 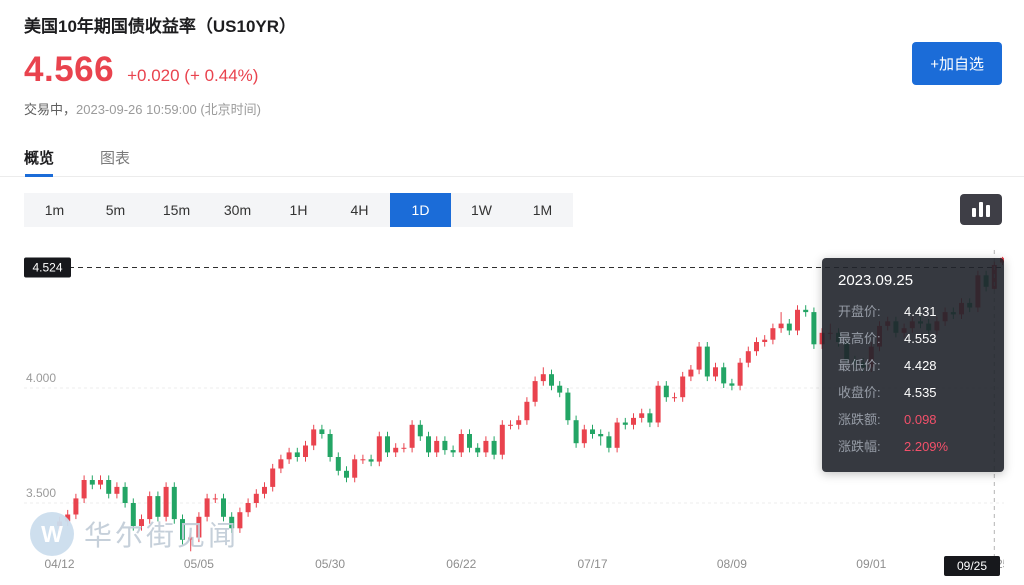 What do you see at coordinates (920, 419) in the screenshot?
I see `tooltip-value: 0.098` at bounding box center [920, 419].